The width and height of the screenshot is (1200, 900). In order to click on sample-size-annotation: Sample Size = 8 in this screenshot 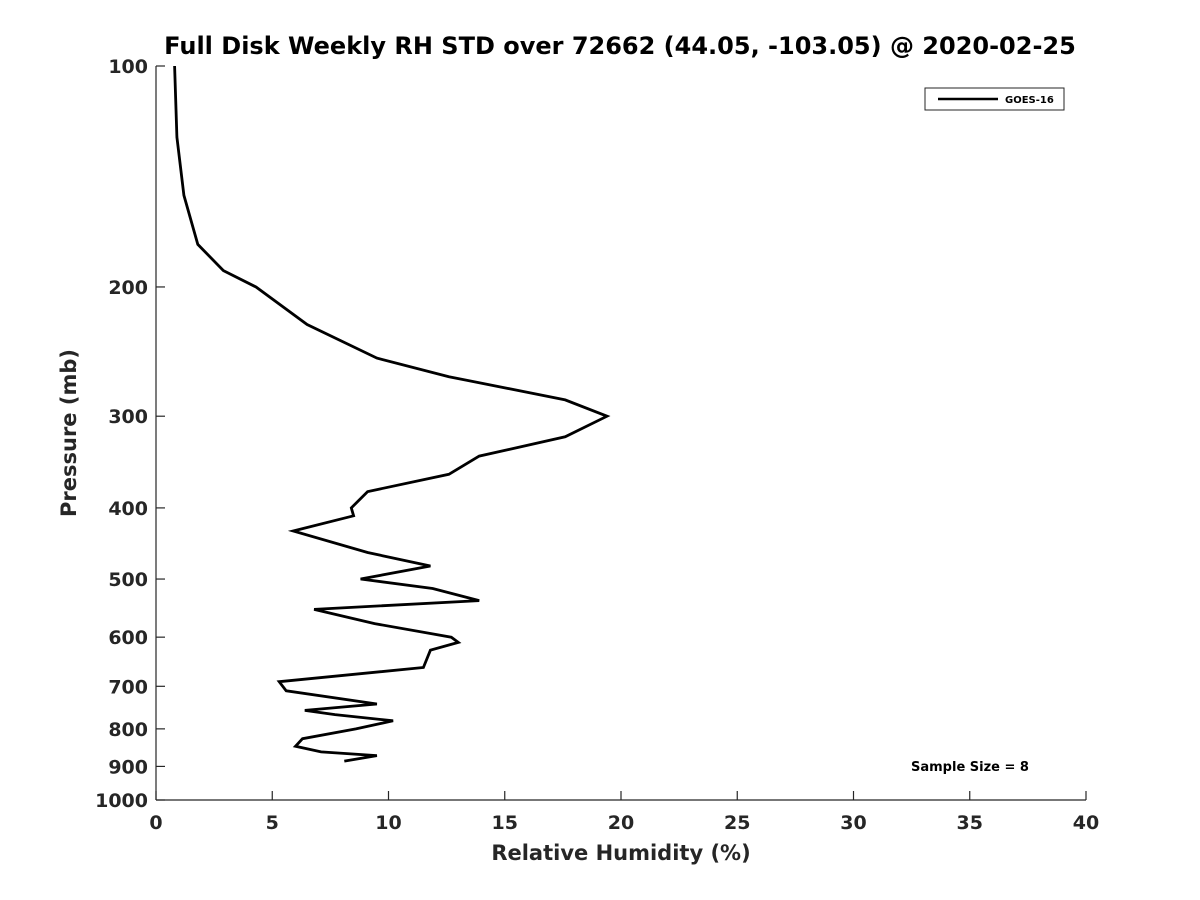, I will do `click(970, 767)`.